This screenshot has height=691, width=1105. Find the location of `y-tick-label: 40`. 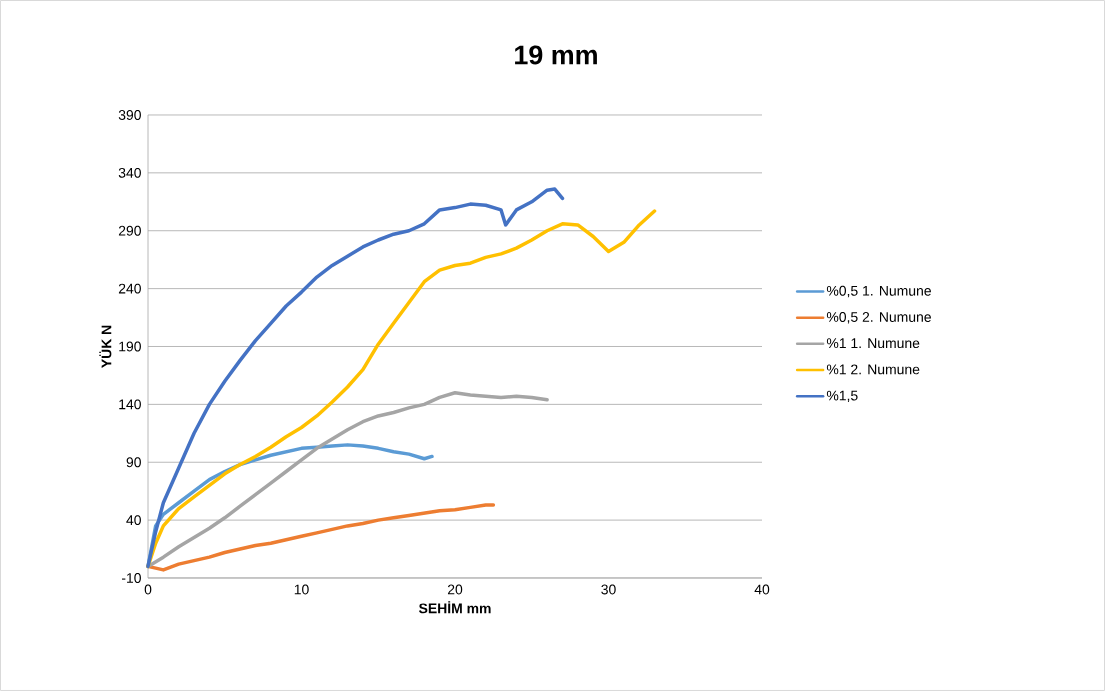

y-tick-label: 40 is located at coordinates (133, 520).